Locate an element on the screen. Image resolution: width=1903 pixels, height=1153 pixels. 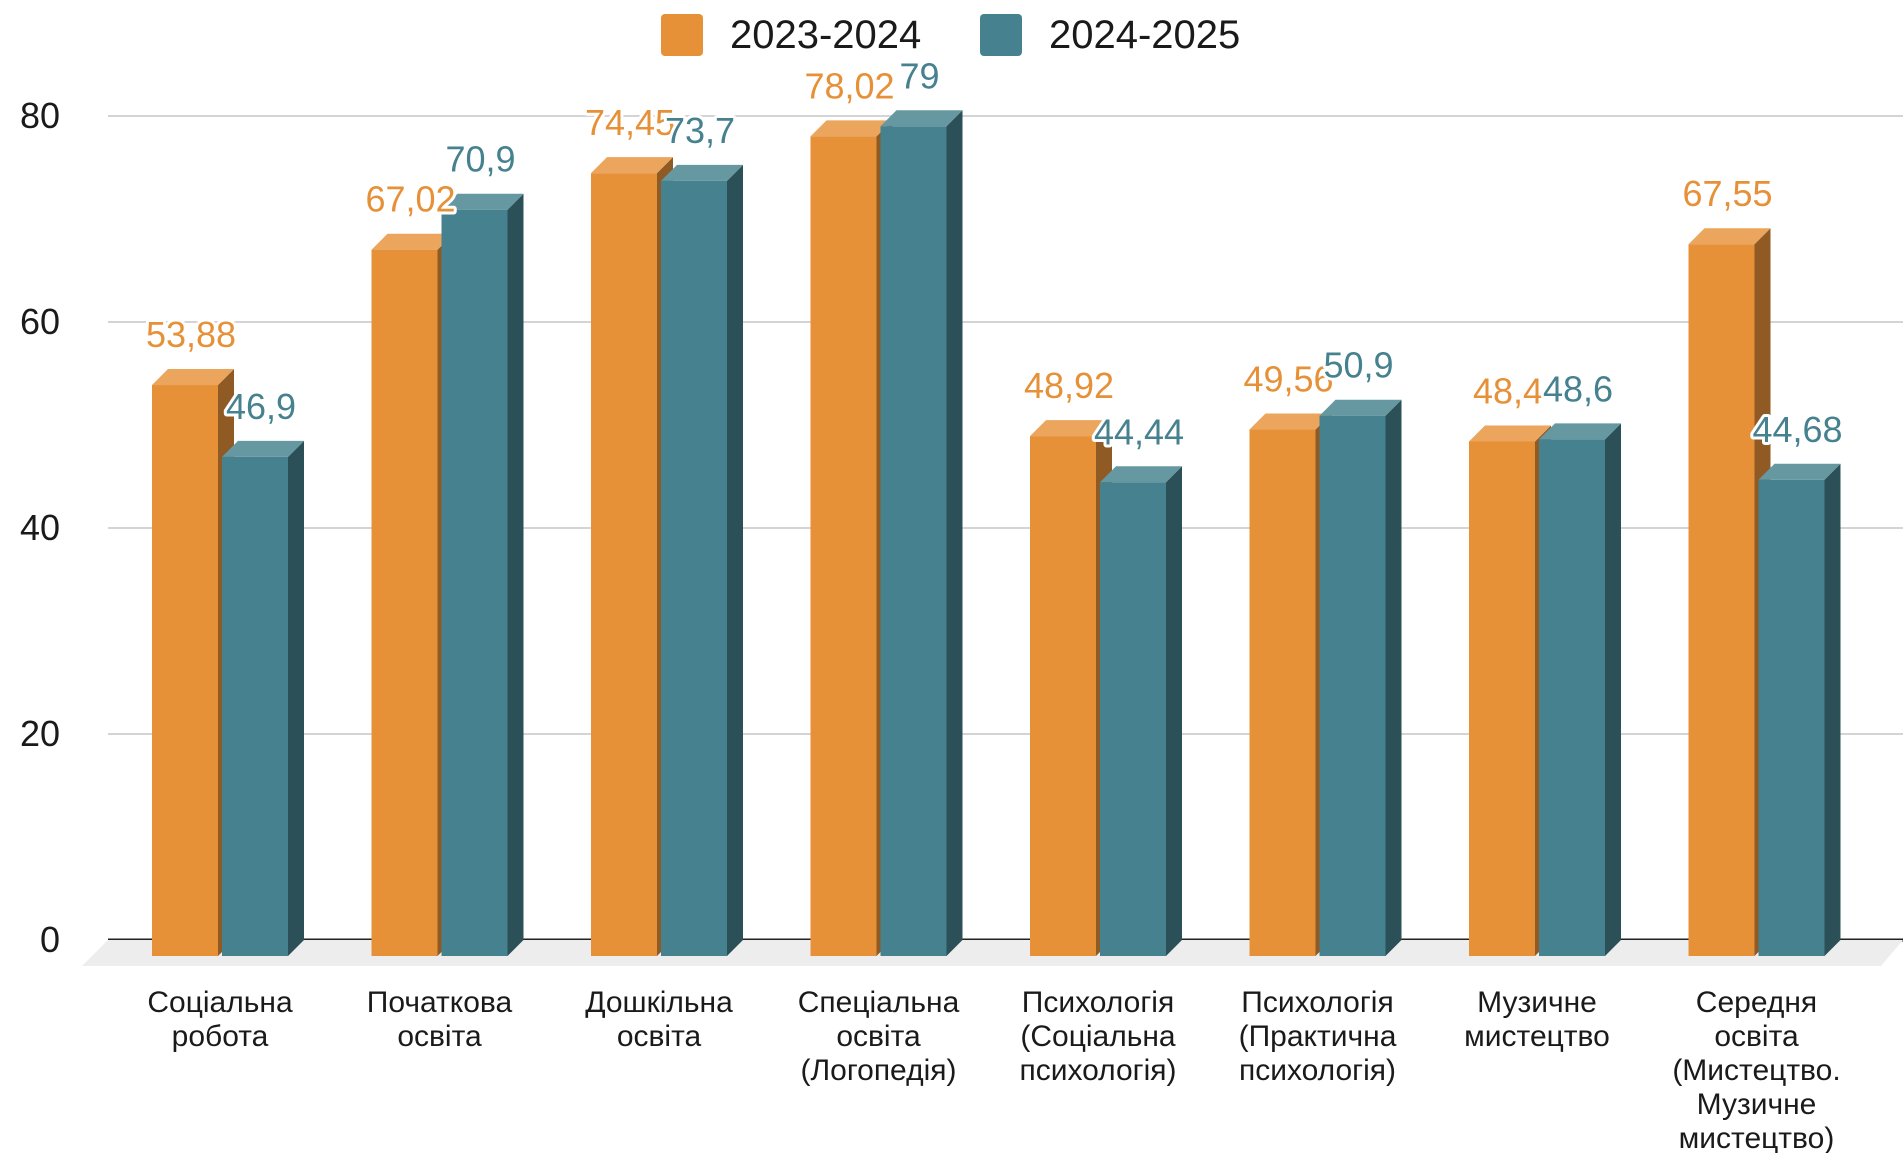
data-label: 78,02 is located at coordinates (849, 85).